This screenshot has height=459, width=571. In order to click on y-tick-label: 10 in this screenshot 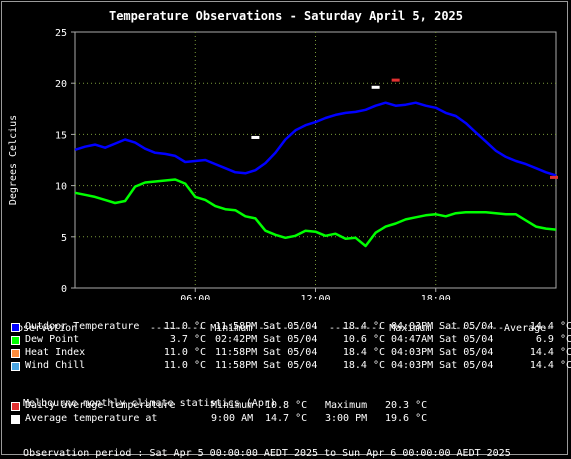, I will do `click(61, 187)`.